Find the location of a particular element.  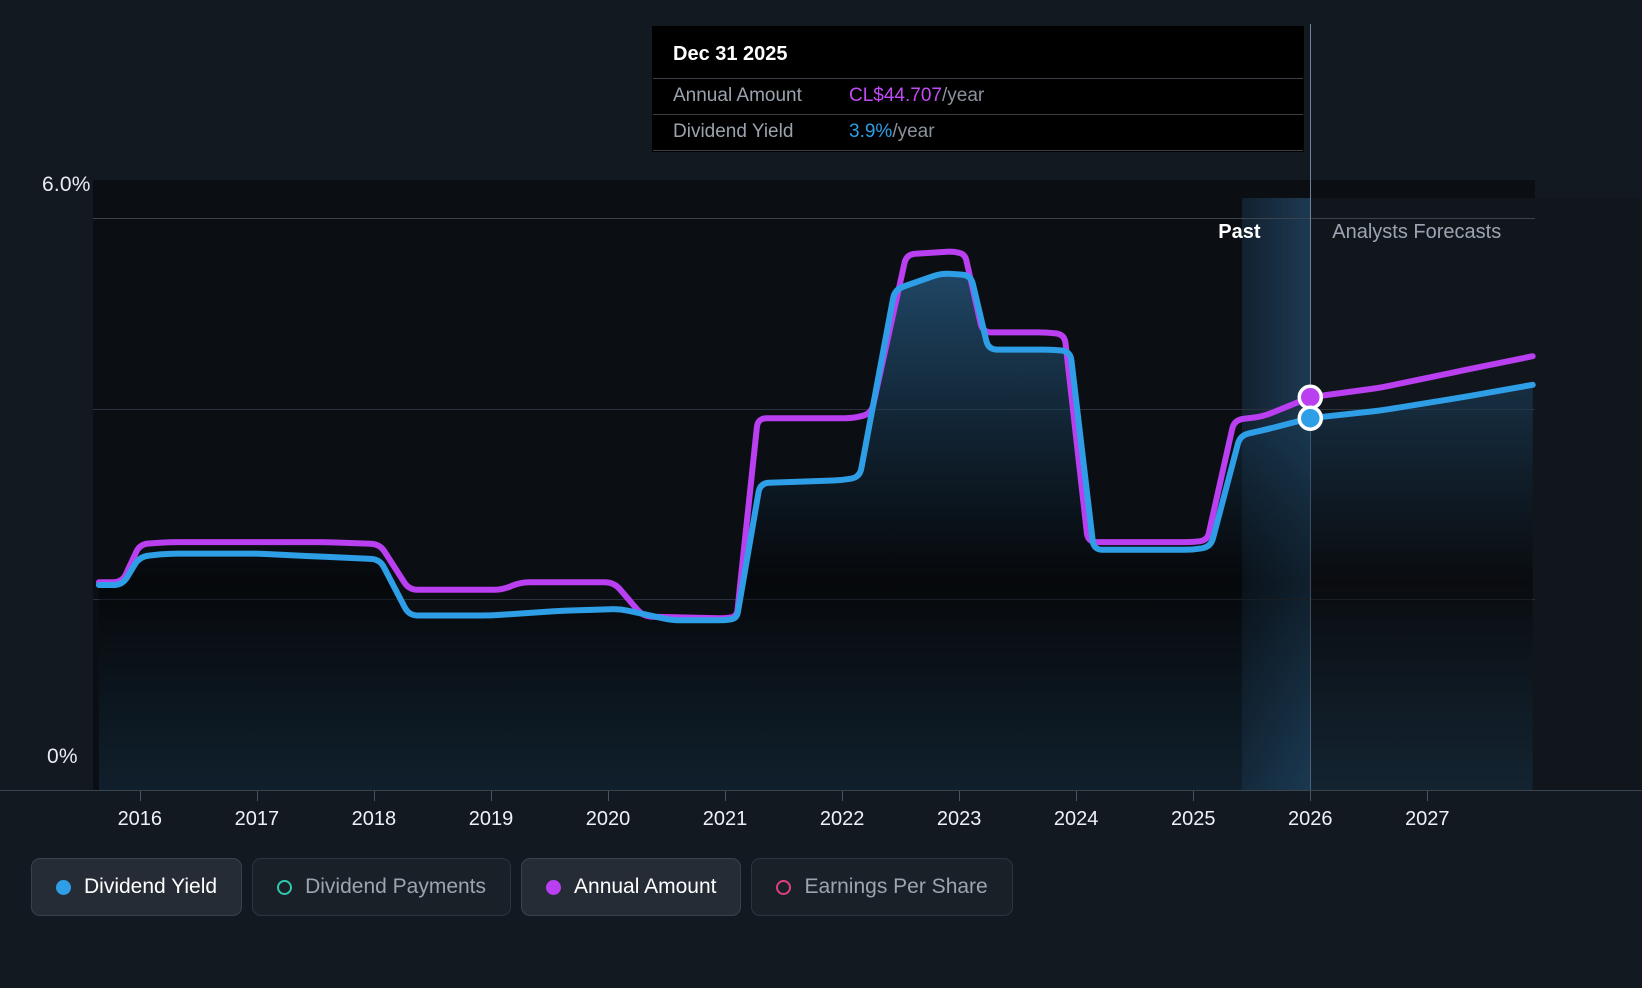

forecast-label: Analysts Forecasts is located at coordinates (1417, 232).